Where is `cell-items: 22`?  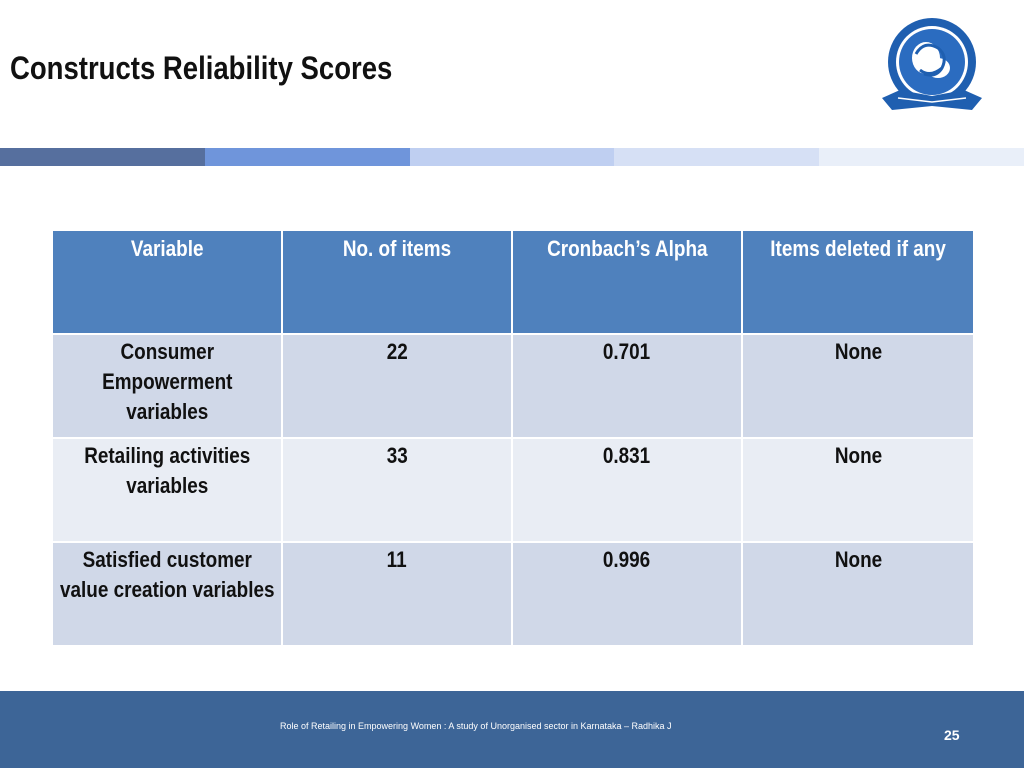
cell-items: 22 is located at coordinates (397, 386).